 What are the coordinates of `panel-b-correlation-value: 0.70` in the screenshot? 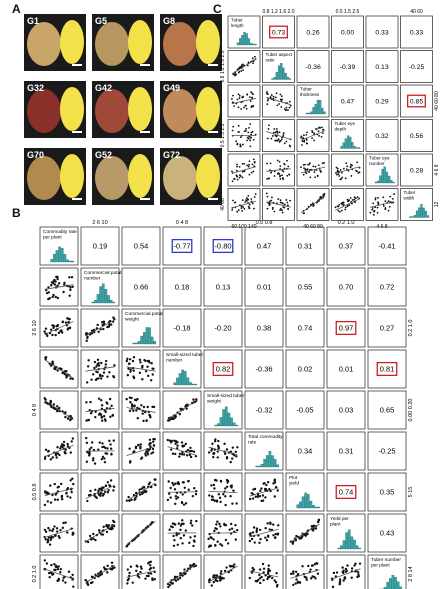 It's located at (346, 287).